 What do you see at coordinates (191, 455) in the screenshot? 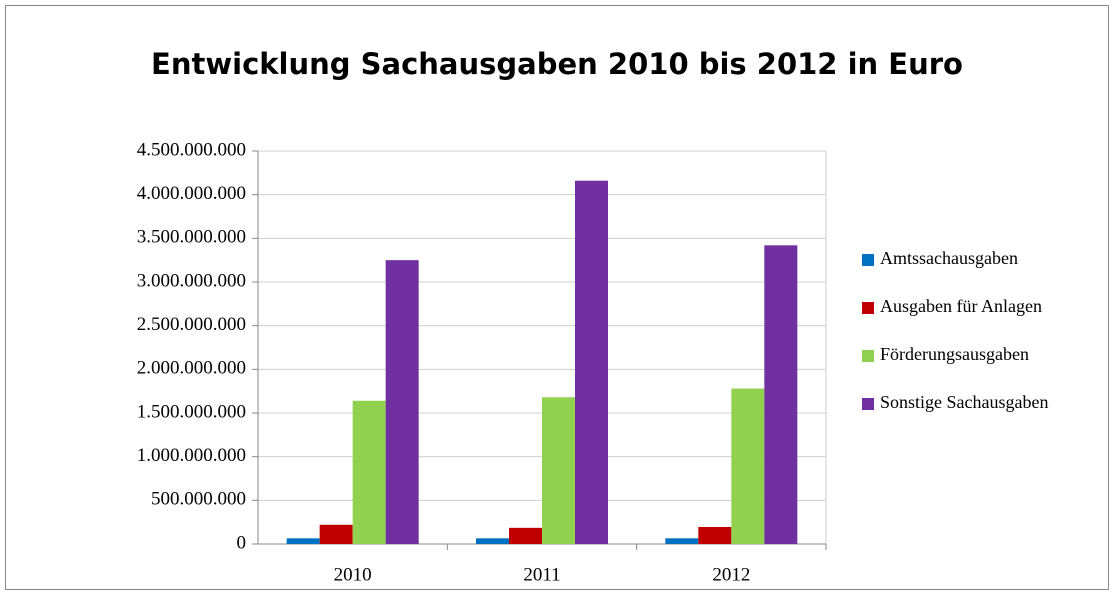
I see `y-tick-label: 1.000.000.000` at bounding box center [191, 455].